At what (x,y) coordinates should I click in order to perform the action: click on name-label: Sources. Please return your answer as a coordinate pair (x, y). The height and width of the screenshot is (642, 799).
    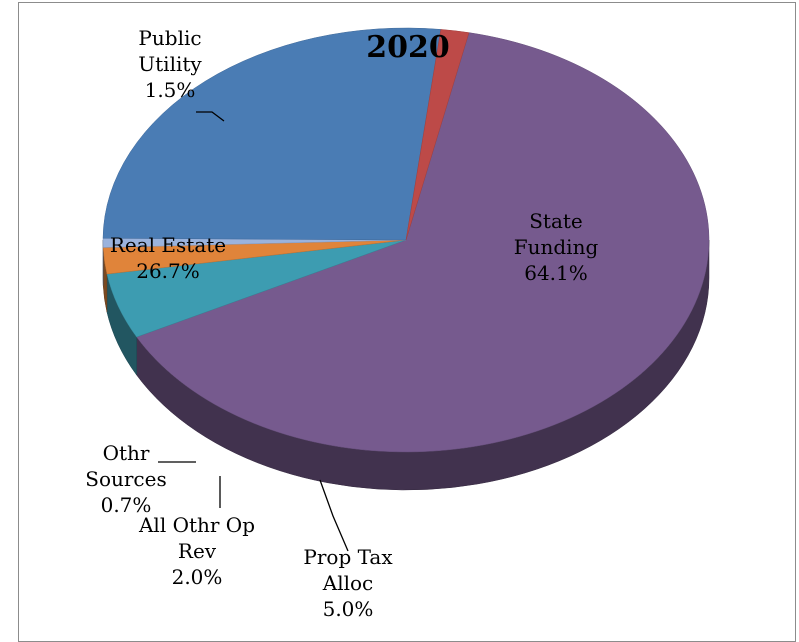
    Looking at the image, I should click on (125, 479).